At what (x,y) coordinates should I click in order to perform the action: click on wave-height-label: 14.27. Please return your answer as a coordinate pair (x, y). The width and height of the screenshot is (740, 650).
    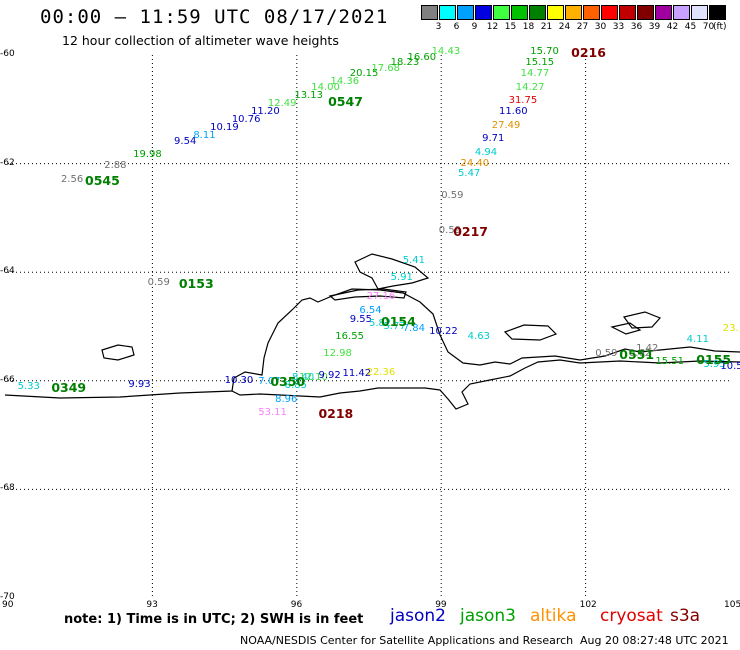
    Looking at the image, I should click on (530, 87).